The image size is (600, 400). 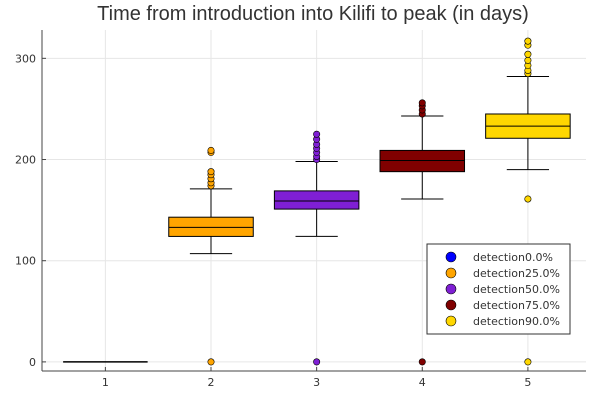 What do you see at coordinates (25, 160) in the screenshot?
I see `y-tick-label: 200` at bounding box center [25, 160].